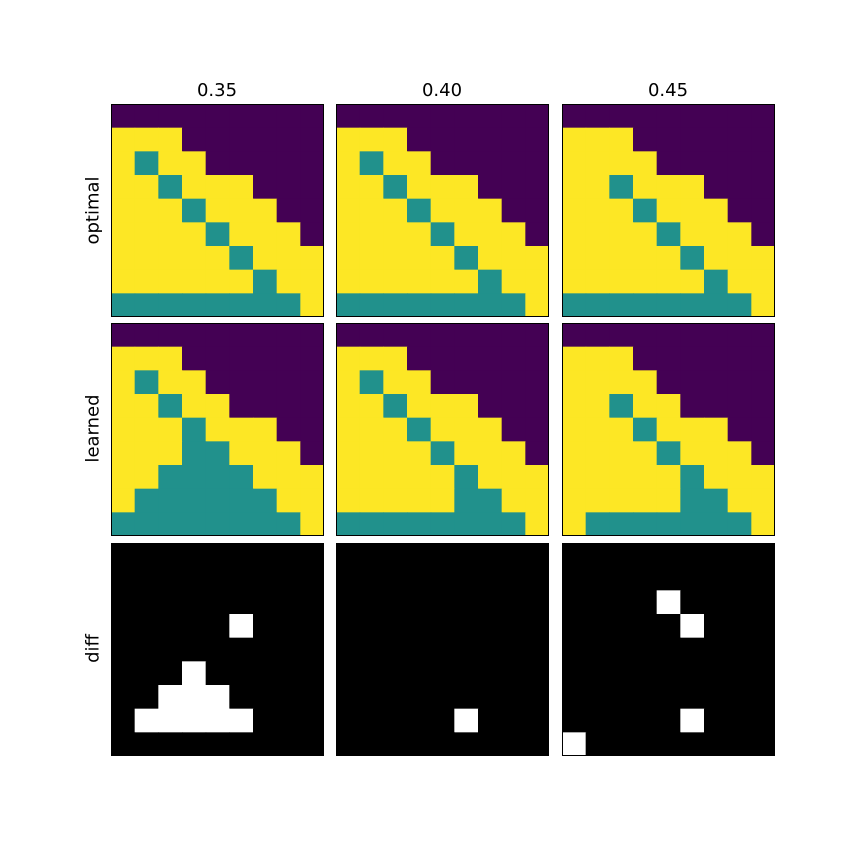 This screenshot has width=864, height=864. I want to click on cell-diff-0.45-r5-c1, so click(597, 673).